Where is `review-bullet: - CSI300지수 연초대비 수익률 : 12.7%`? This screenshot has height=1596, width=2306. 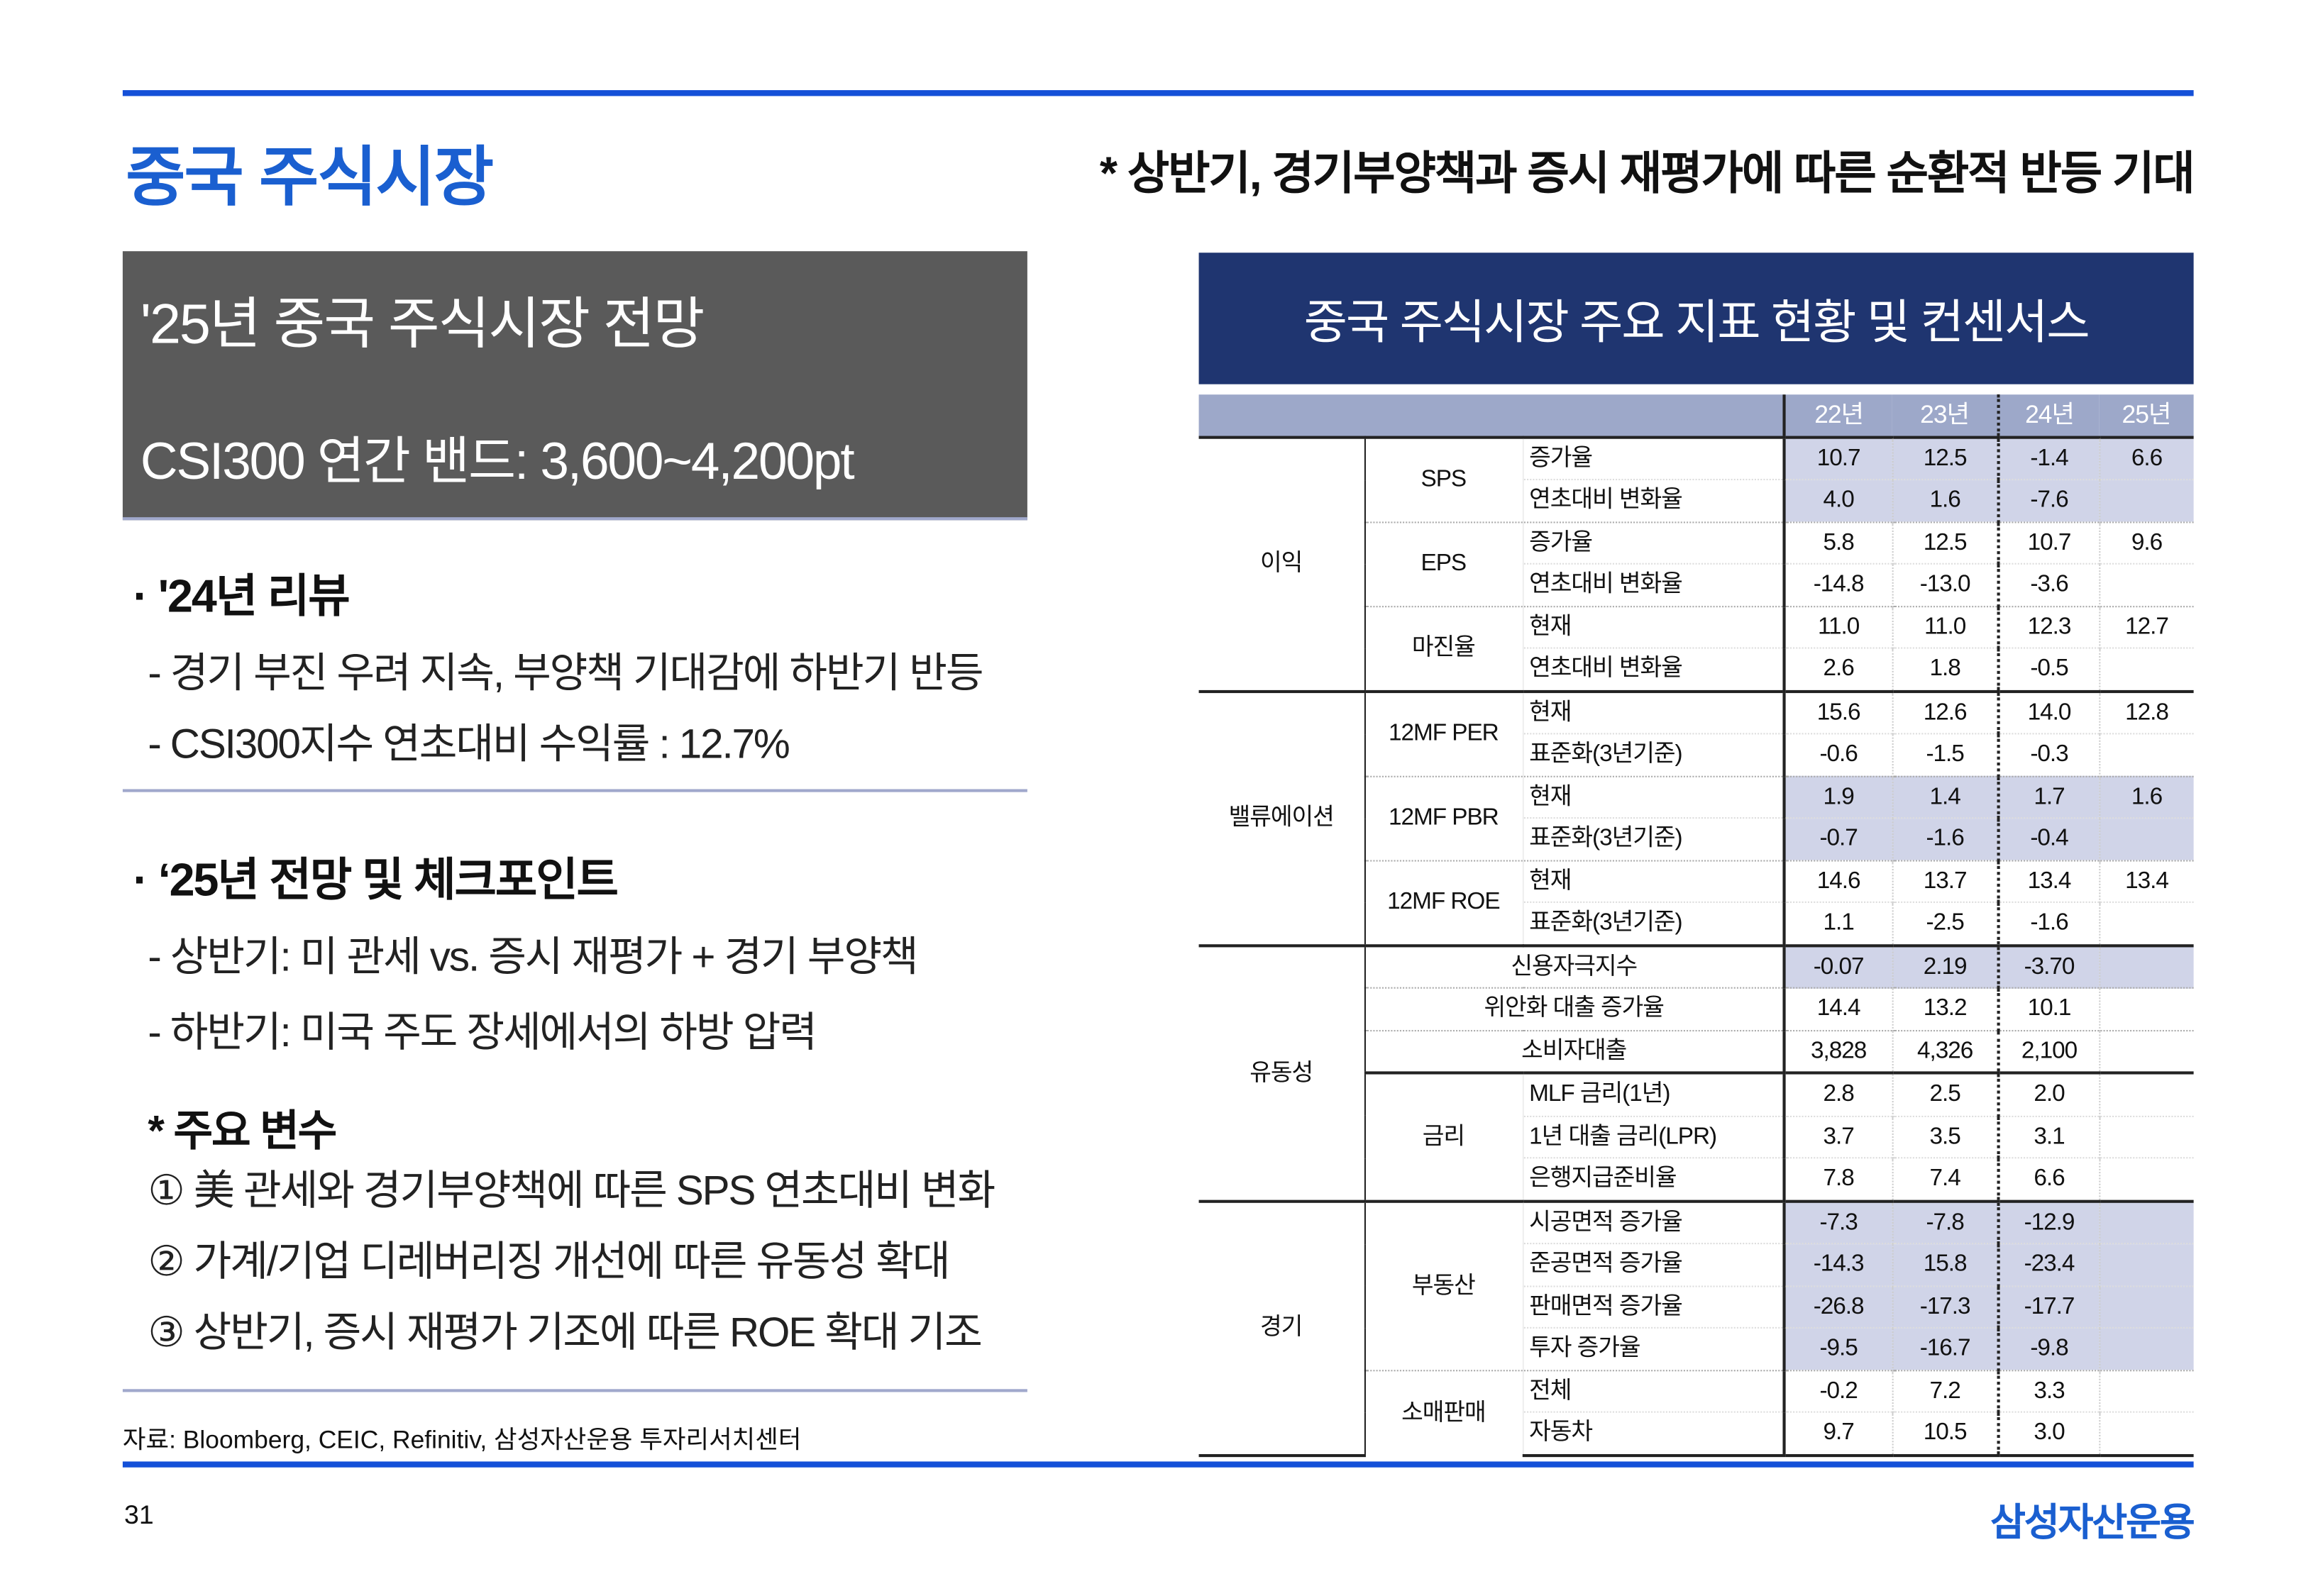 review-bullet: - CSI300지수 연초대비 수익률 : 12.7% is located at coordinates (469, 744).